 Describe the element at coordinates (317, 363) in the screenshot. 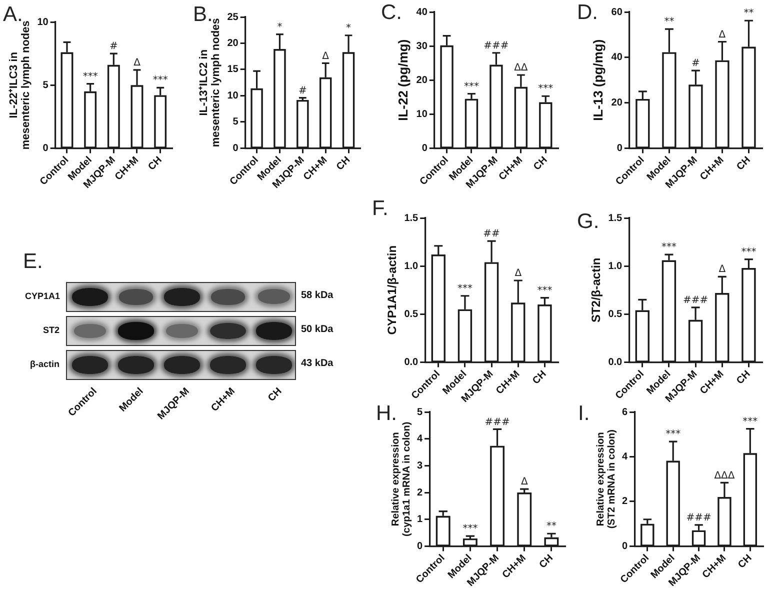

I see `category-label: 43 kDa` at that location.